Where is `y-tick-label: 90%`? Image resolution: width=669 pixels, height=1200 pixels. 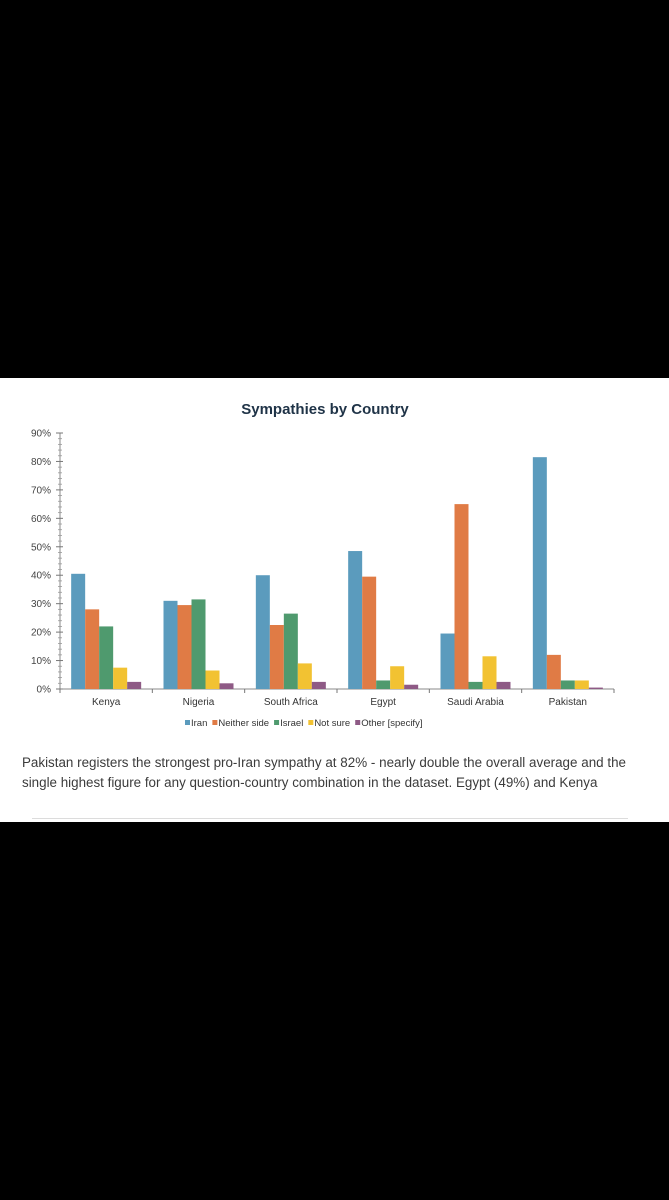
y-tick-label: 90% is located at coordinates (41, 434).